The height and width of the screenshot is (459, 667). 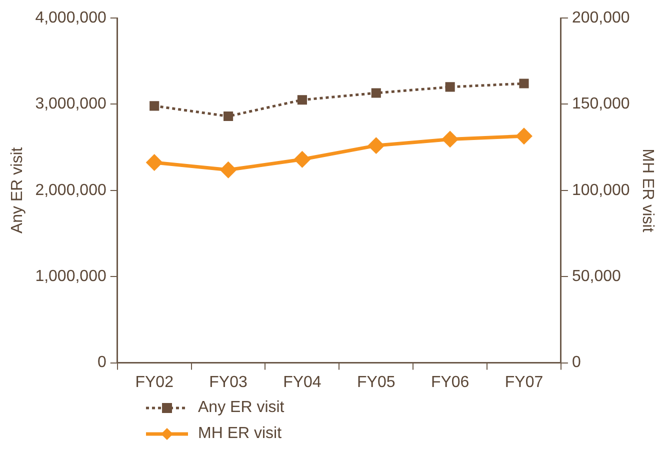 I want to click on y-tick-label: 3,000,000, so click(x=70, y=104).